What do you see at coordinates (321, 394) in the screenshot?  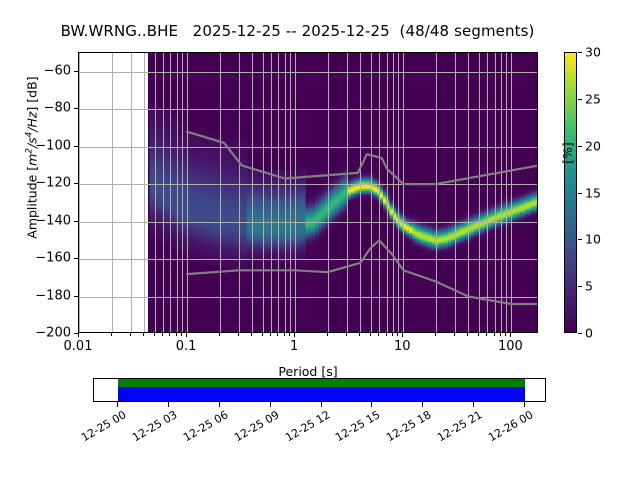 I see `data-coverage-blue` at bounding box center [321, 394].